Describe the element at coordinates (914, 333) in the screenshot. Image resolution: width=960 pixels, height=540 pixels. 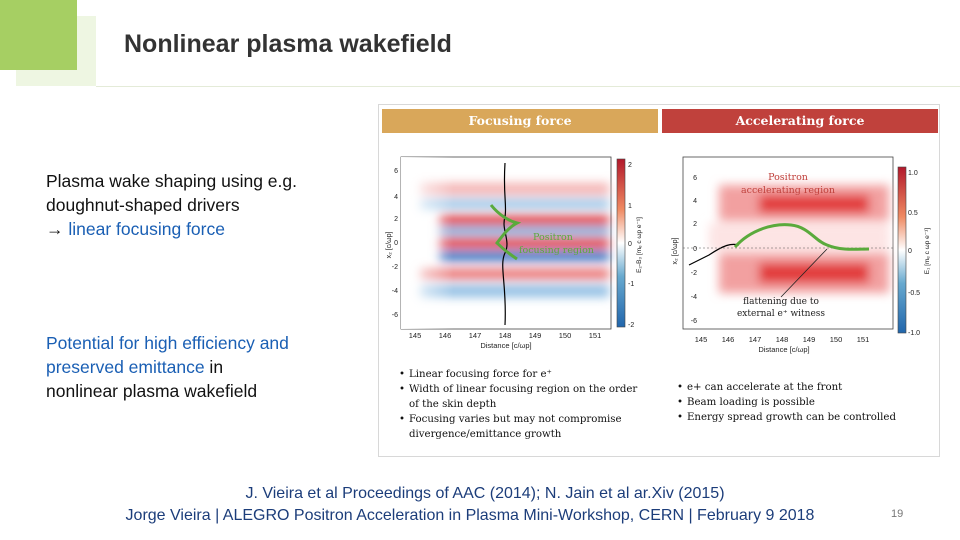
I see `accelerating-cbar-tick: -1.0` at that location.